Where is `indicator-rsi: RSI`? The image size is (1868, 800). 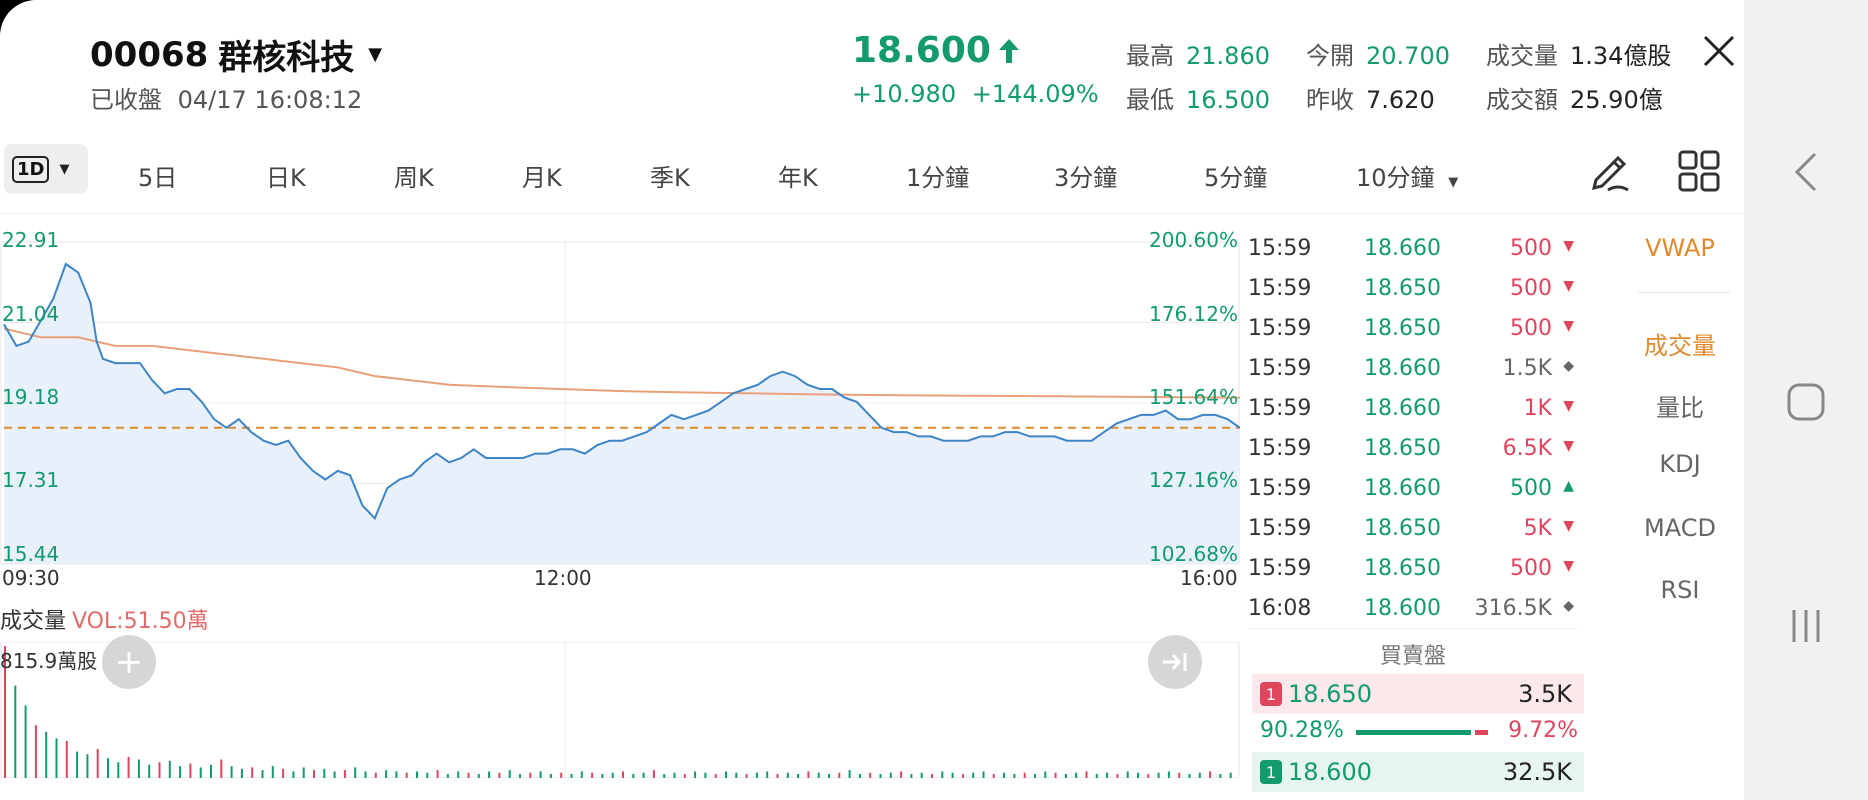
indicator-rsi: RSI is located at coordinates (1680, 590).